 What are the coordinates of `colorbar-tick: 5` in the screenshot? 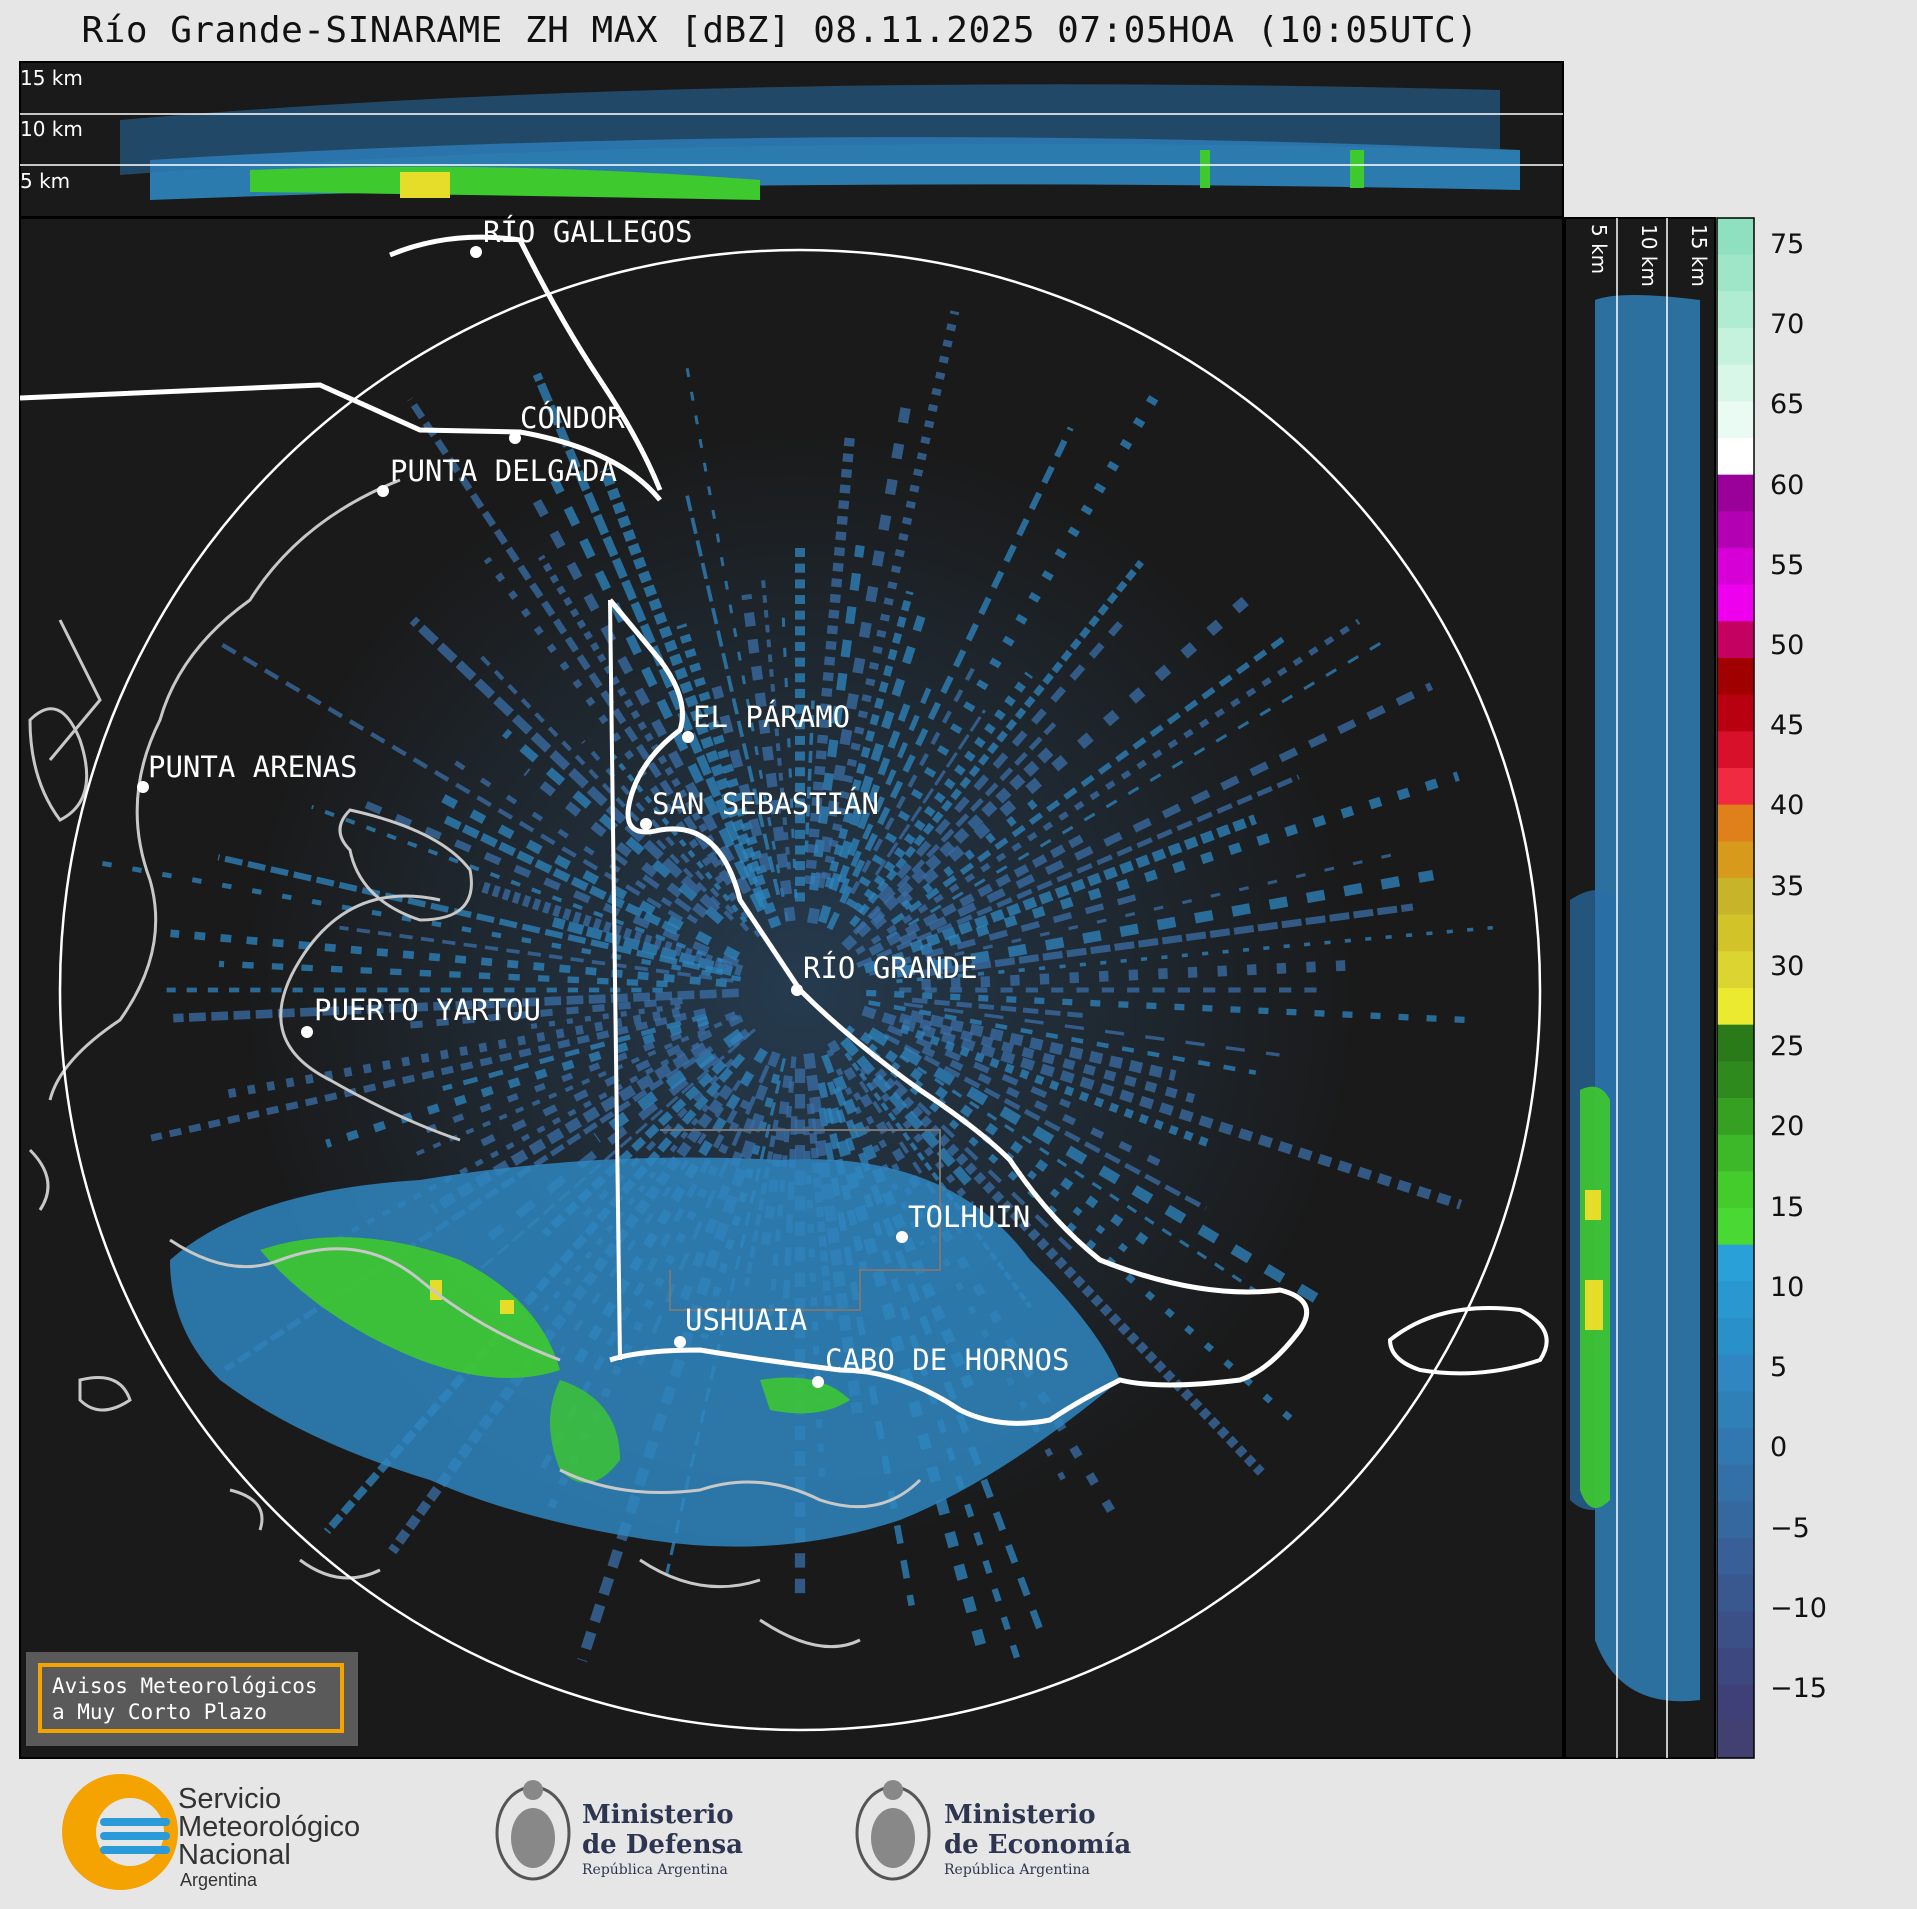 It's located at (1778, 1367).